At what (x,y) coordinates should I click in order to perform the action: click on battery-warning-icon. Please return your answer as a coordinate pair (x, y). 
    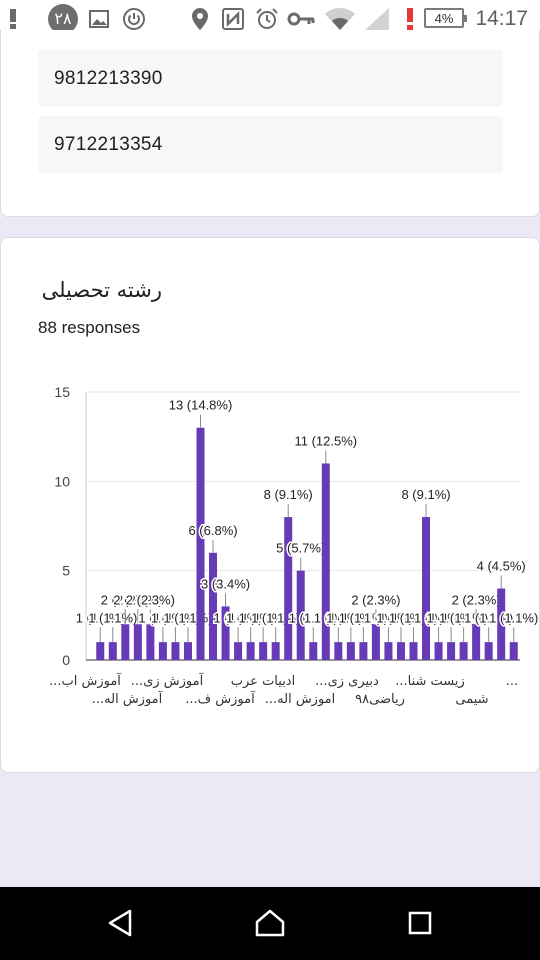
    Looking at the image, I should click on (410, 18).